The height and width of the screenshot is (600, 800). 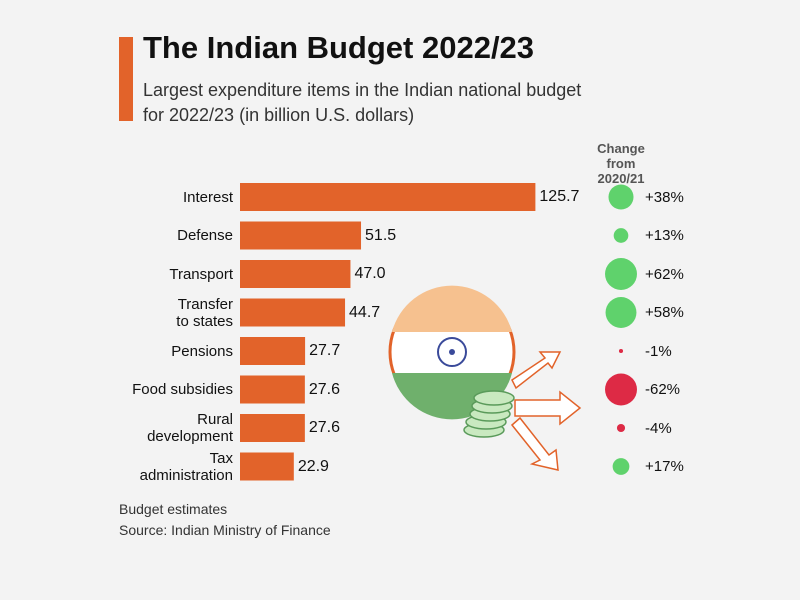 I want to click on category-label: Tax administration, so click(x=186, y=466).